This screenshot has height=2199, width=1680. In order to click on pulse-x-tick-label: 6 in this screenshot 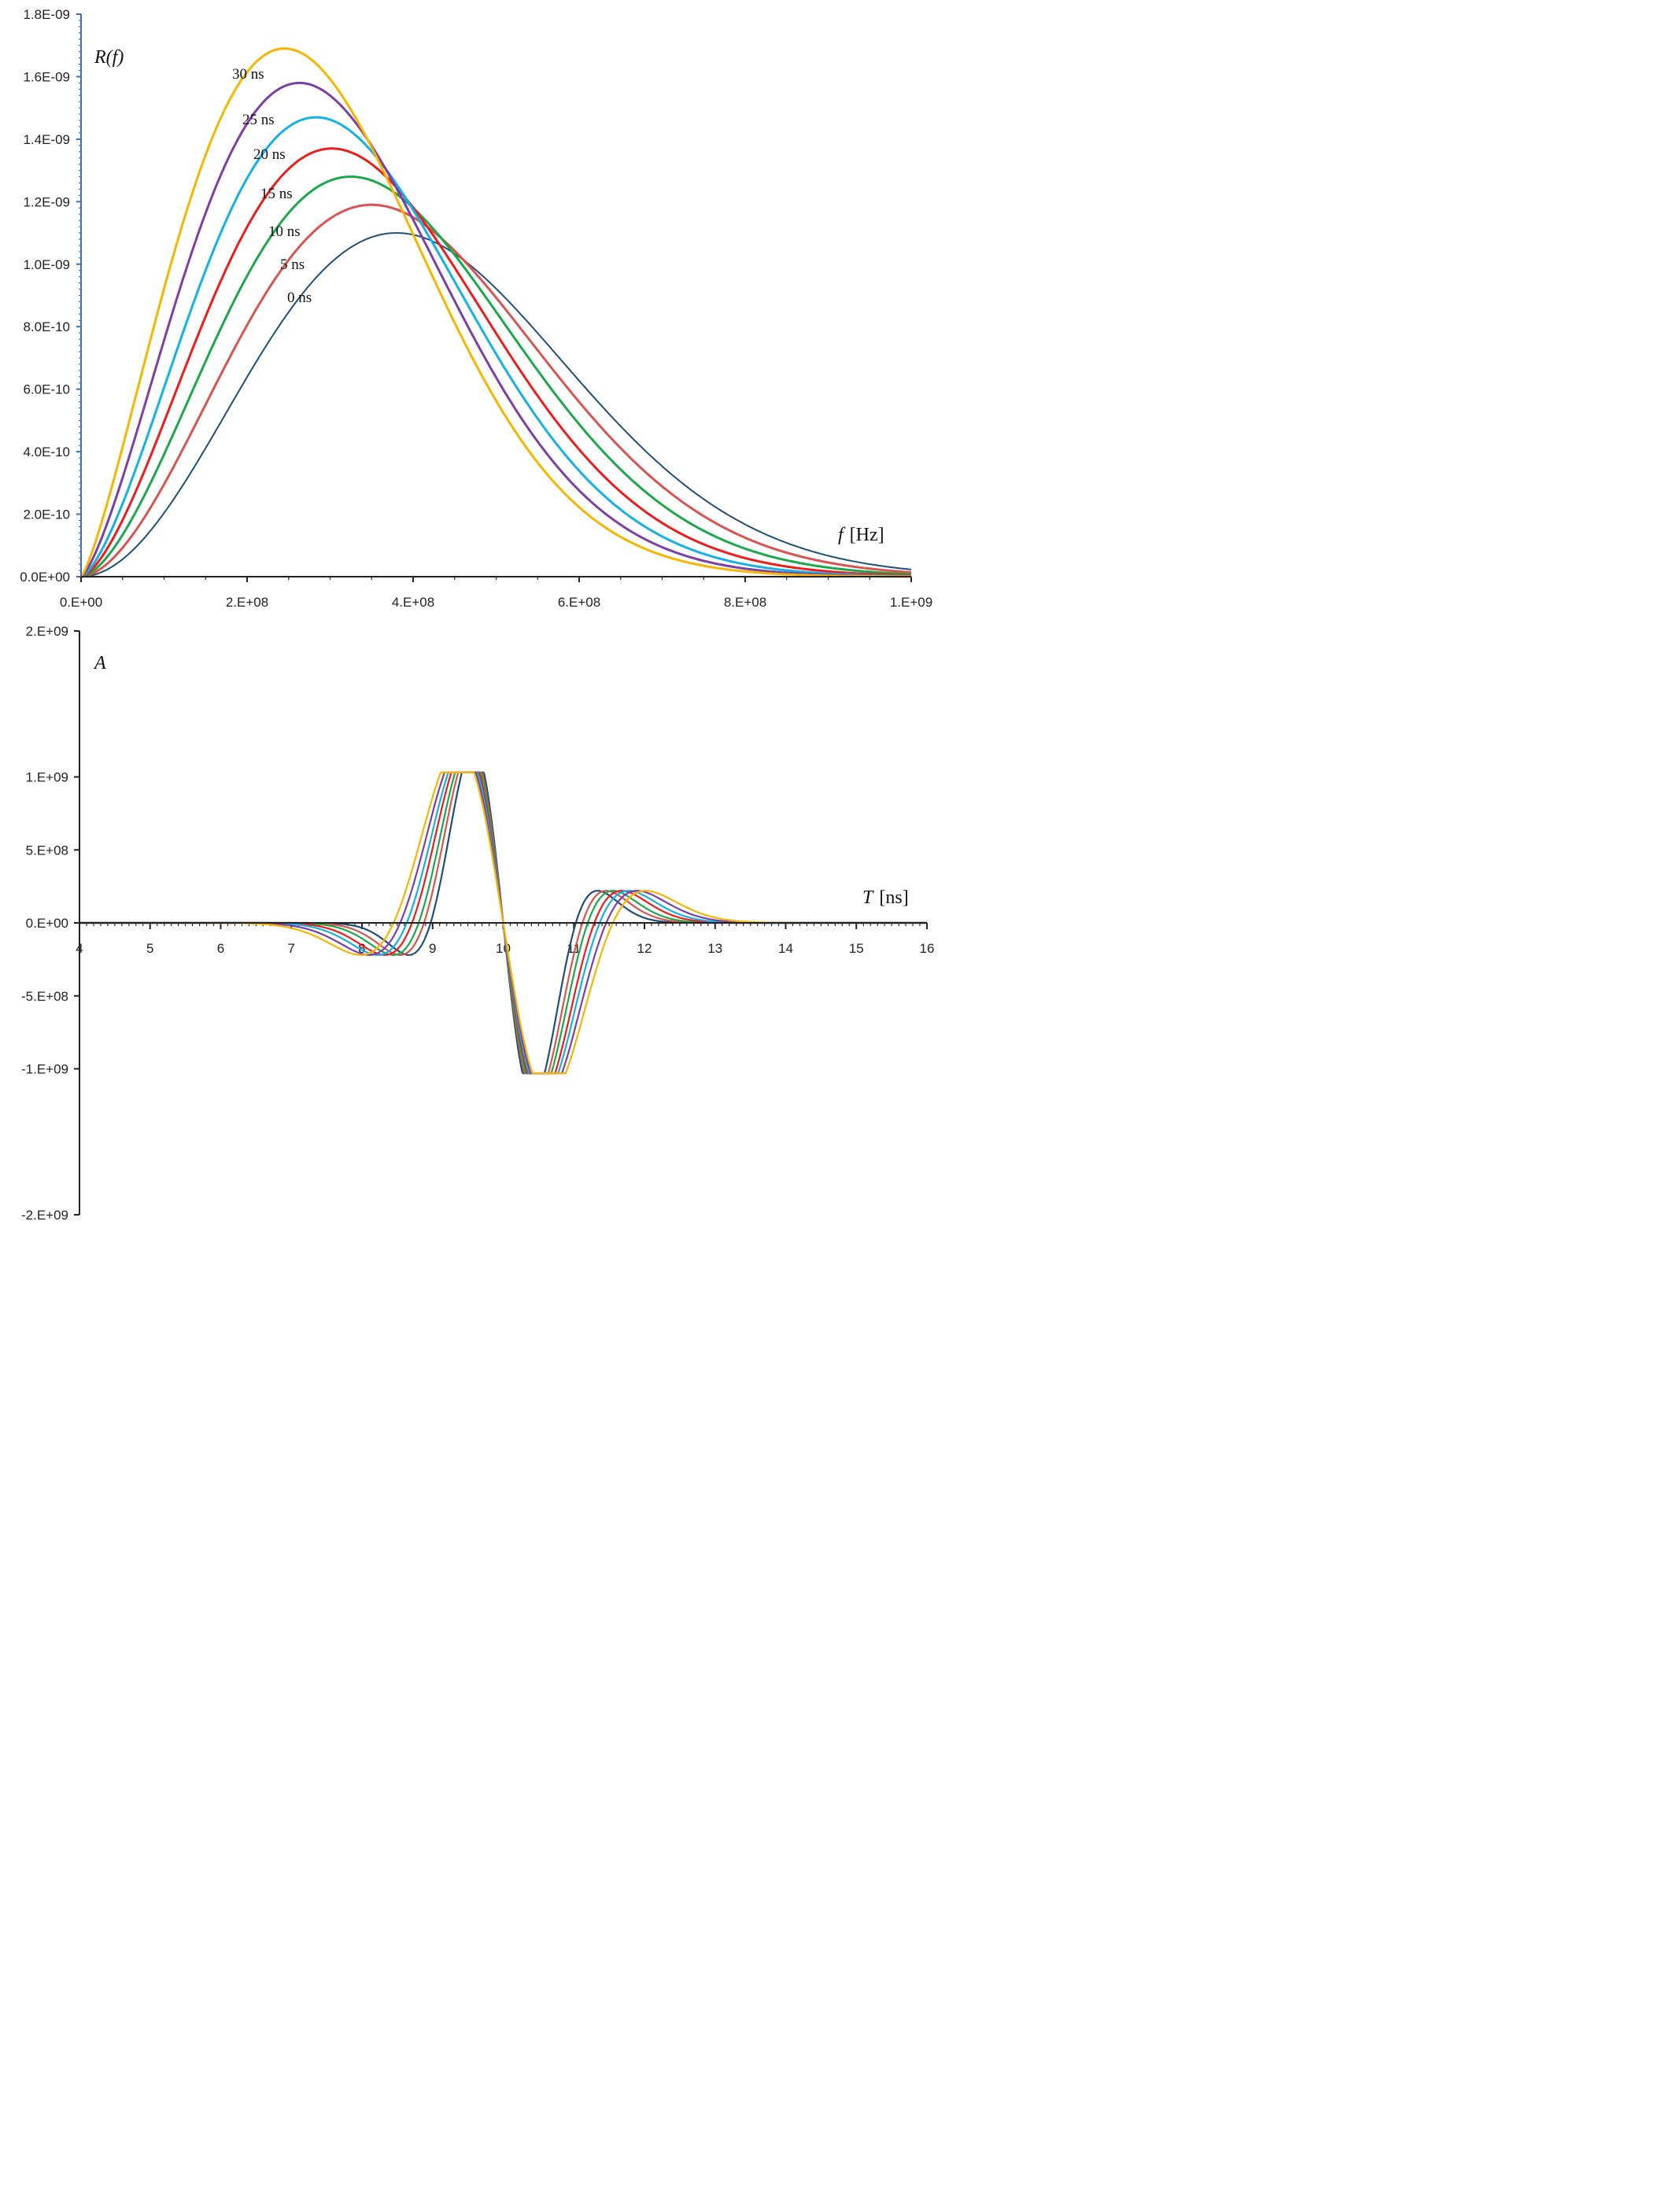, I will do `click(220, 949)`.